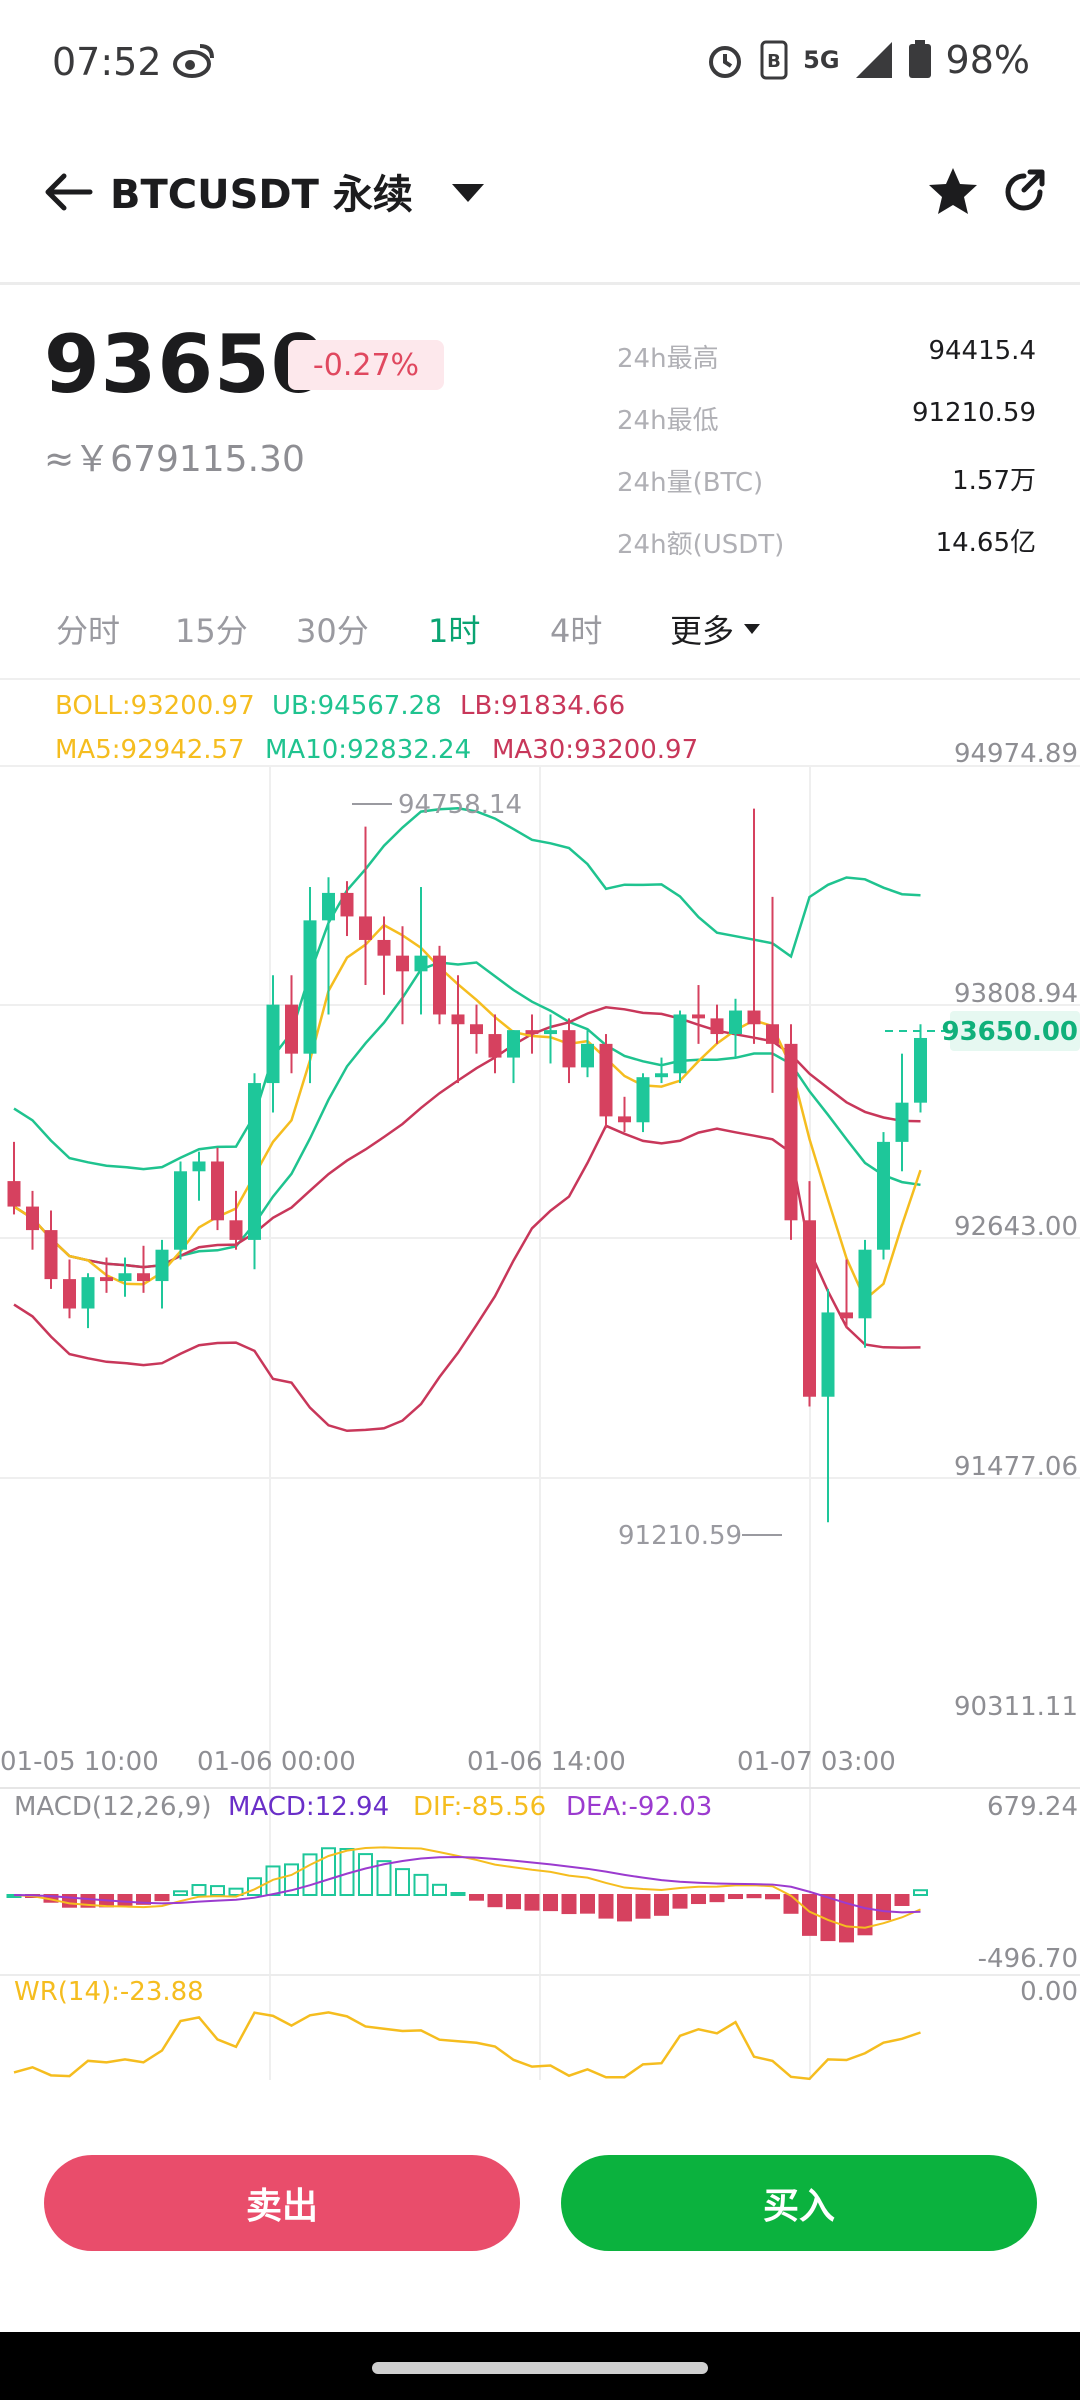 The width and height of the screenshot is (1080, 2400). What do you see at coordinates (799, 2203) in the screenshot?
I see `buy-button: 买入` at bounding box center [799, 2203].